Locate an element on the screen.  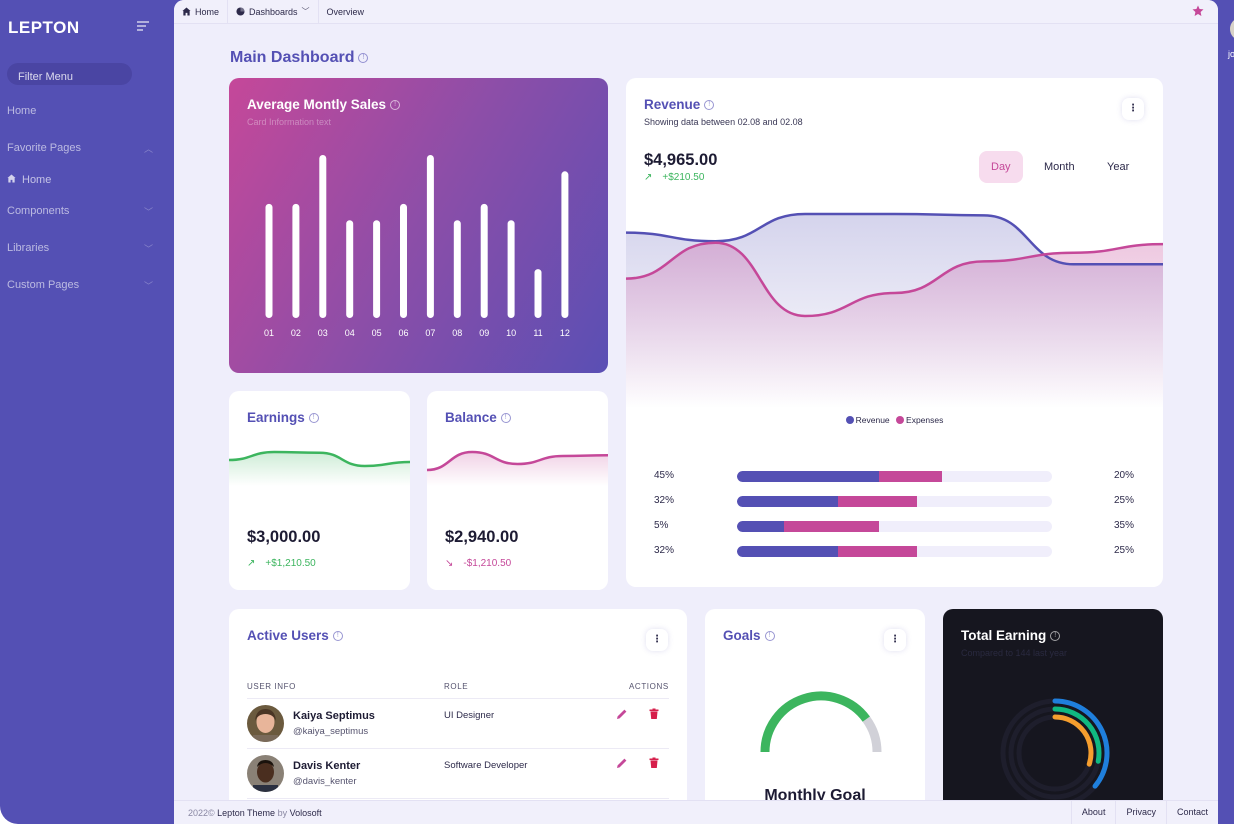
star-icon is located at coordinates (1198, 11).